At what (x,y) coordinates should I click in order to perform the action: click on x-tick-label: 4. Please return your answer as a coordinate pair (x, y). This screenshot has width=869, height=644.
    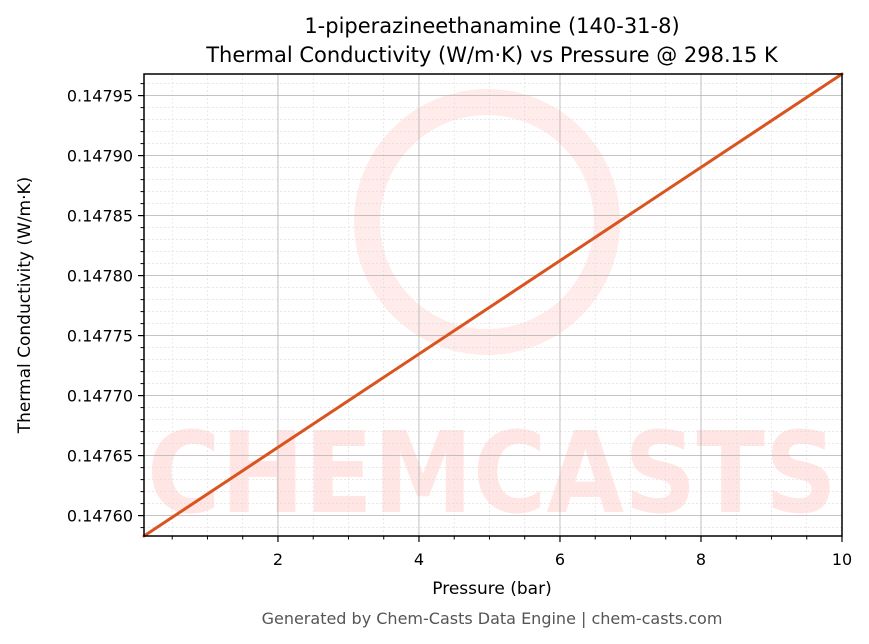
    Looking at the image, I should click on (419, 559).